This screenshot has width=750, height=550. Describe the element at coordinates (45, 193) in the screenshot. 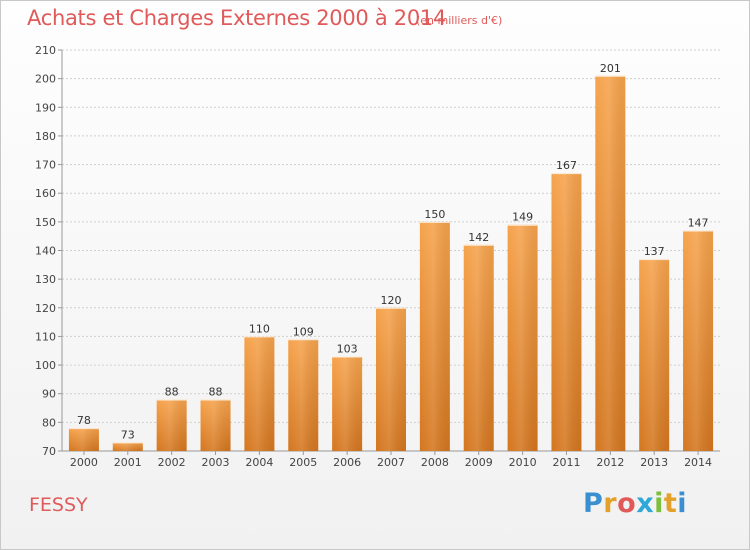

I see `y-tick-label: 160` at that location.